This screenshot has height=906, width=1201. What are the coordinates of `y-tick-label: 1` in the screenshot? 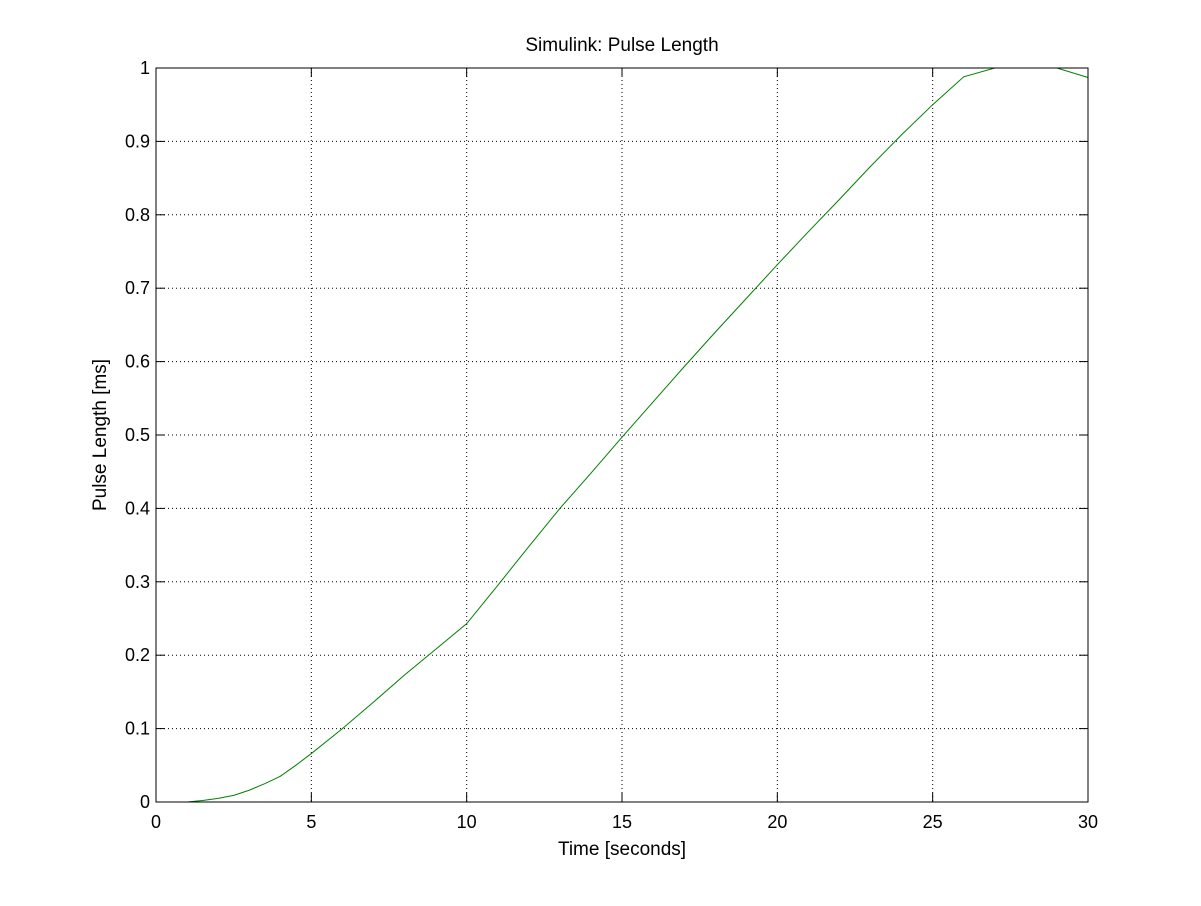 It's located at (145, 68).